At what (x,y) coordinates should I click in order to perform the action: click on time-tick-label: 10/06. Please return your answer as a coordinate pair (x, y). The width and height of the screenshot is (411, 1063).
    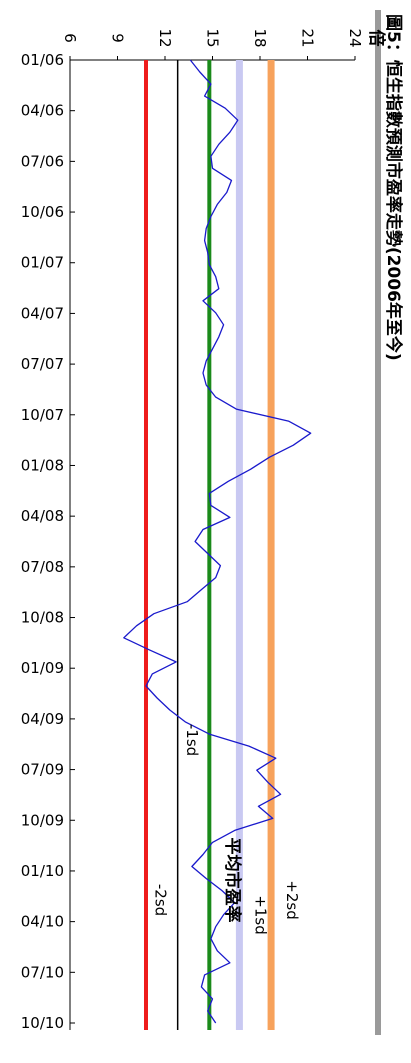
    Looking at the image, I should click on (42, 212).